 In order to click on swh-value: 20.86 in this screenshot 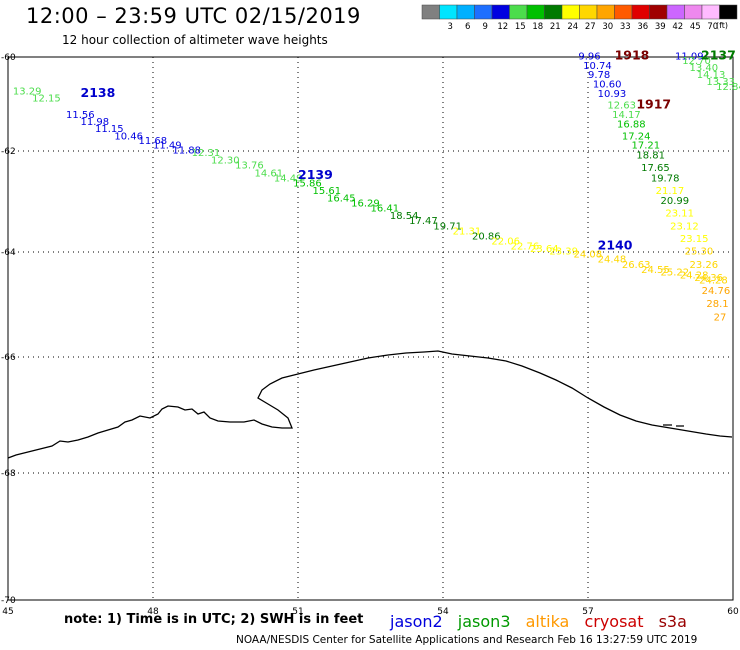, I will do `click(486, 236)`.